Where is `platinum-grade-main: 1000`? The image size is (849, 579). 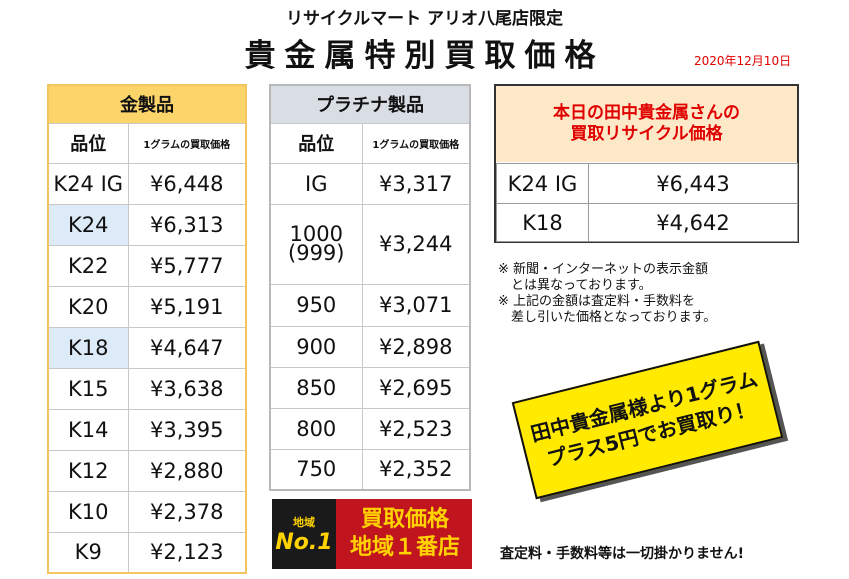
platinum-grade-main: 1000 is located at coordinates (316, 234).